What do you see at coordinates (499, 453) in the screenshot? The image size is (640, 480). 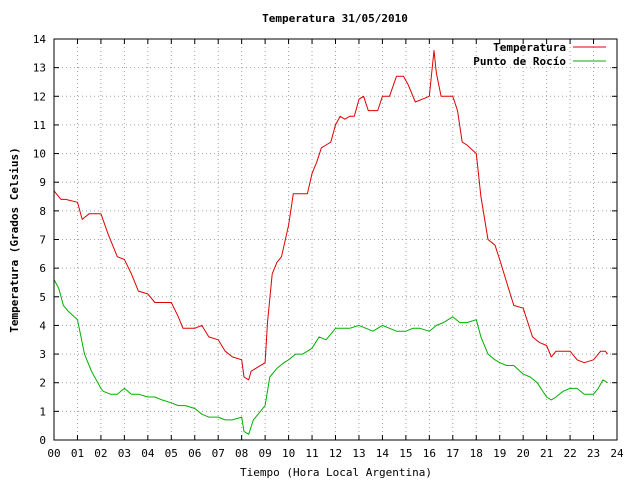 I see `x-tick-label: 19` at bounding box center [499, 453].